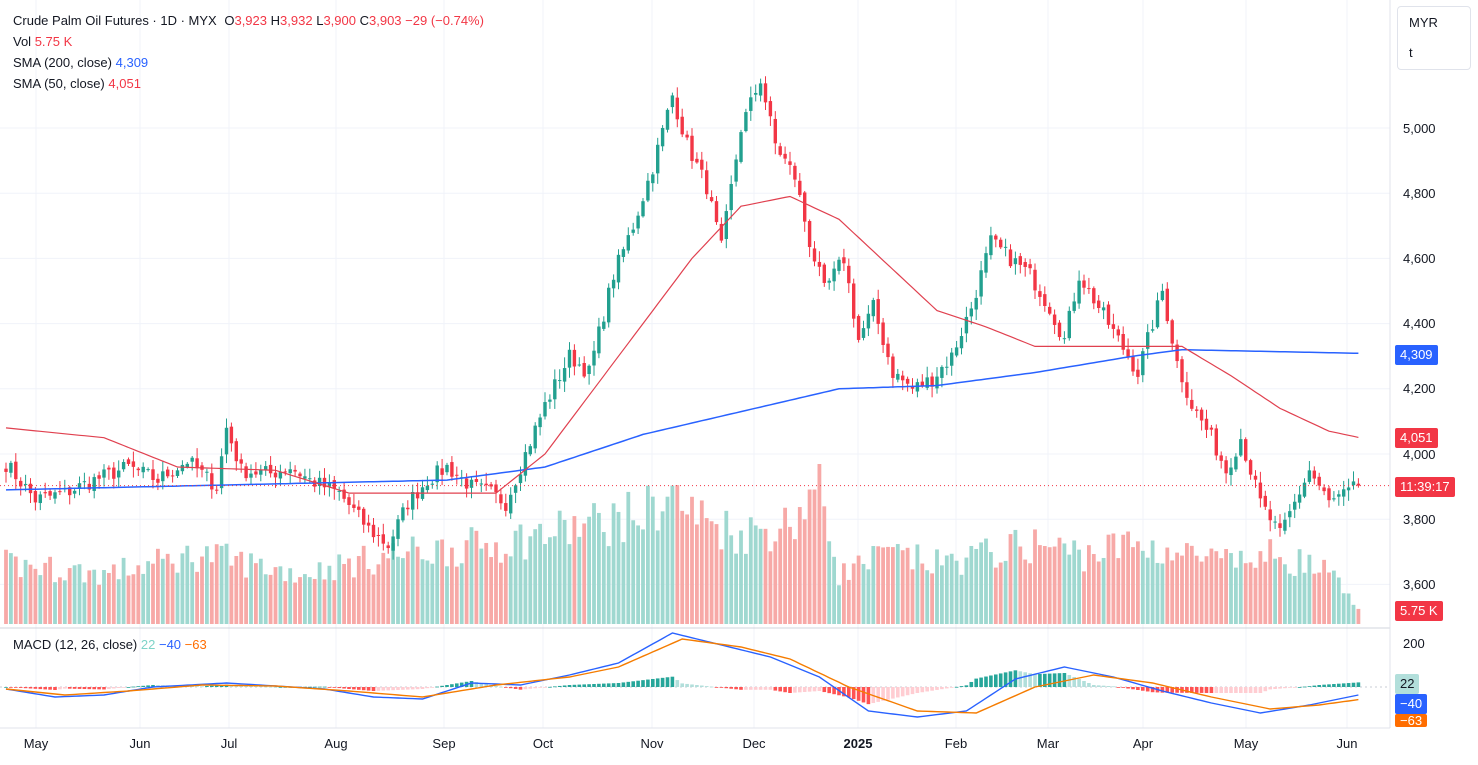 This screenshot has height=765, width=1478. I want to click on macd-histogram, so click(695, 687).